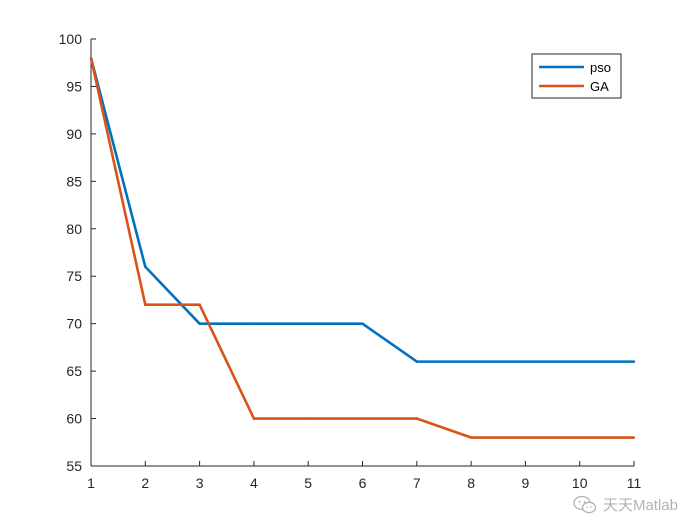 This screenshot has height=525, width=700. What do you see at coordinates (74, 229) in the screenshot?
I see `y-tick-label: 80` at bounding box center [74, 229].